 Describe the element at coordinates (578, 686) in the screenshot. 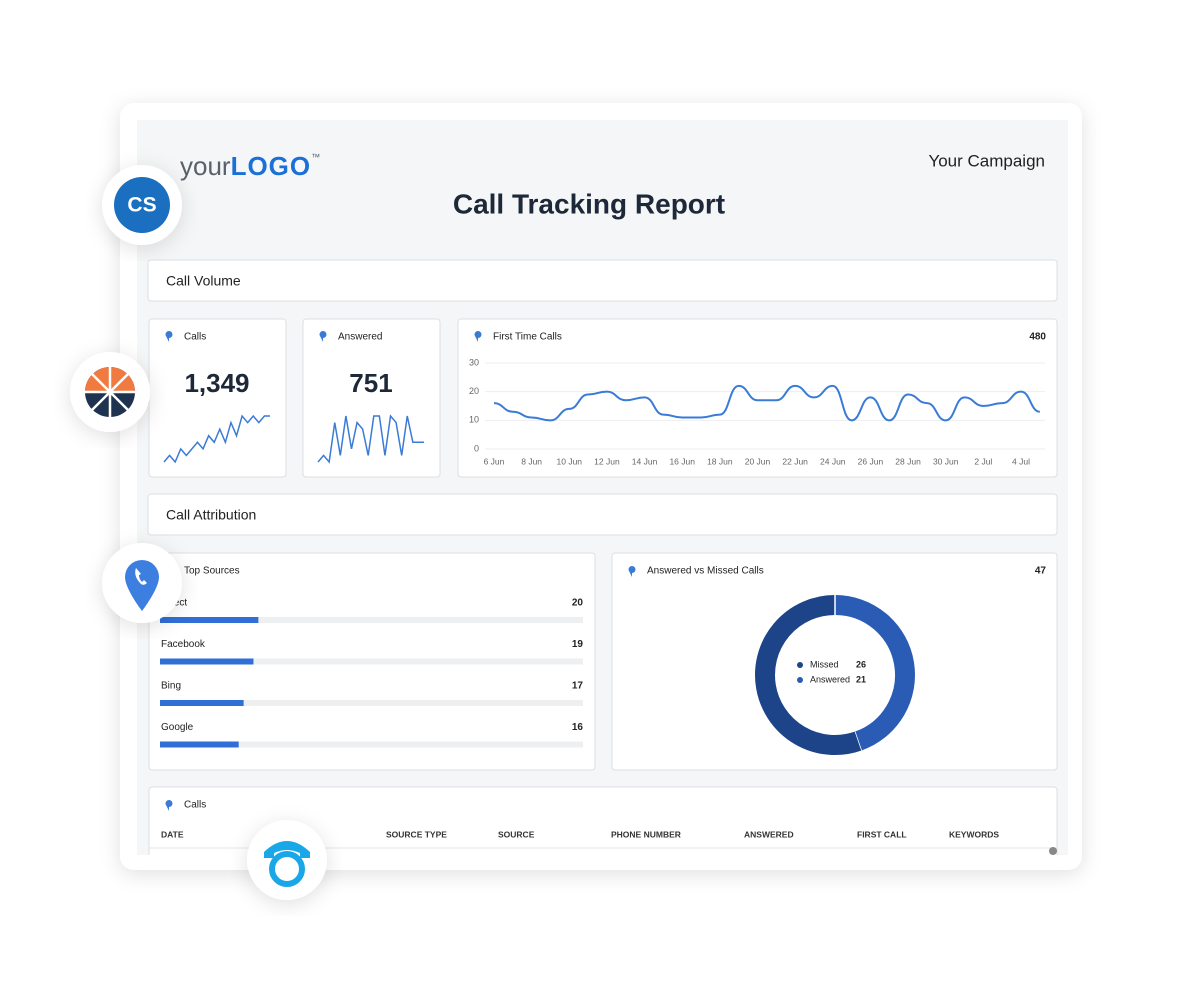

I see `source-value: 17` at that location.